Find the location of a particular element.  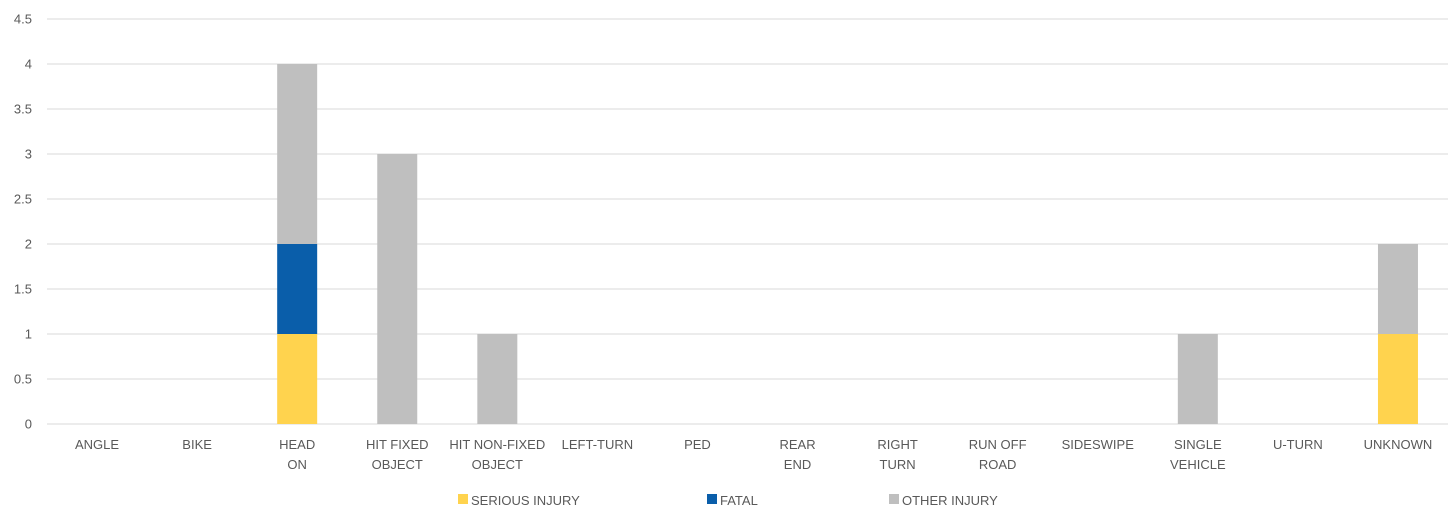

x-tick-label: SIDESWIPE is located at coordinates (1098, 444).